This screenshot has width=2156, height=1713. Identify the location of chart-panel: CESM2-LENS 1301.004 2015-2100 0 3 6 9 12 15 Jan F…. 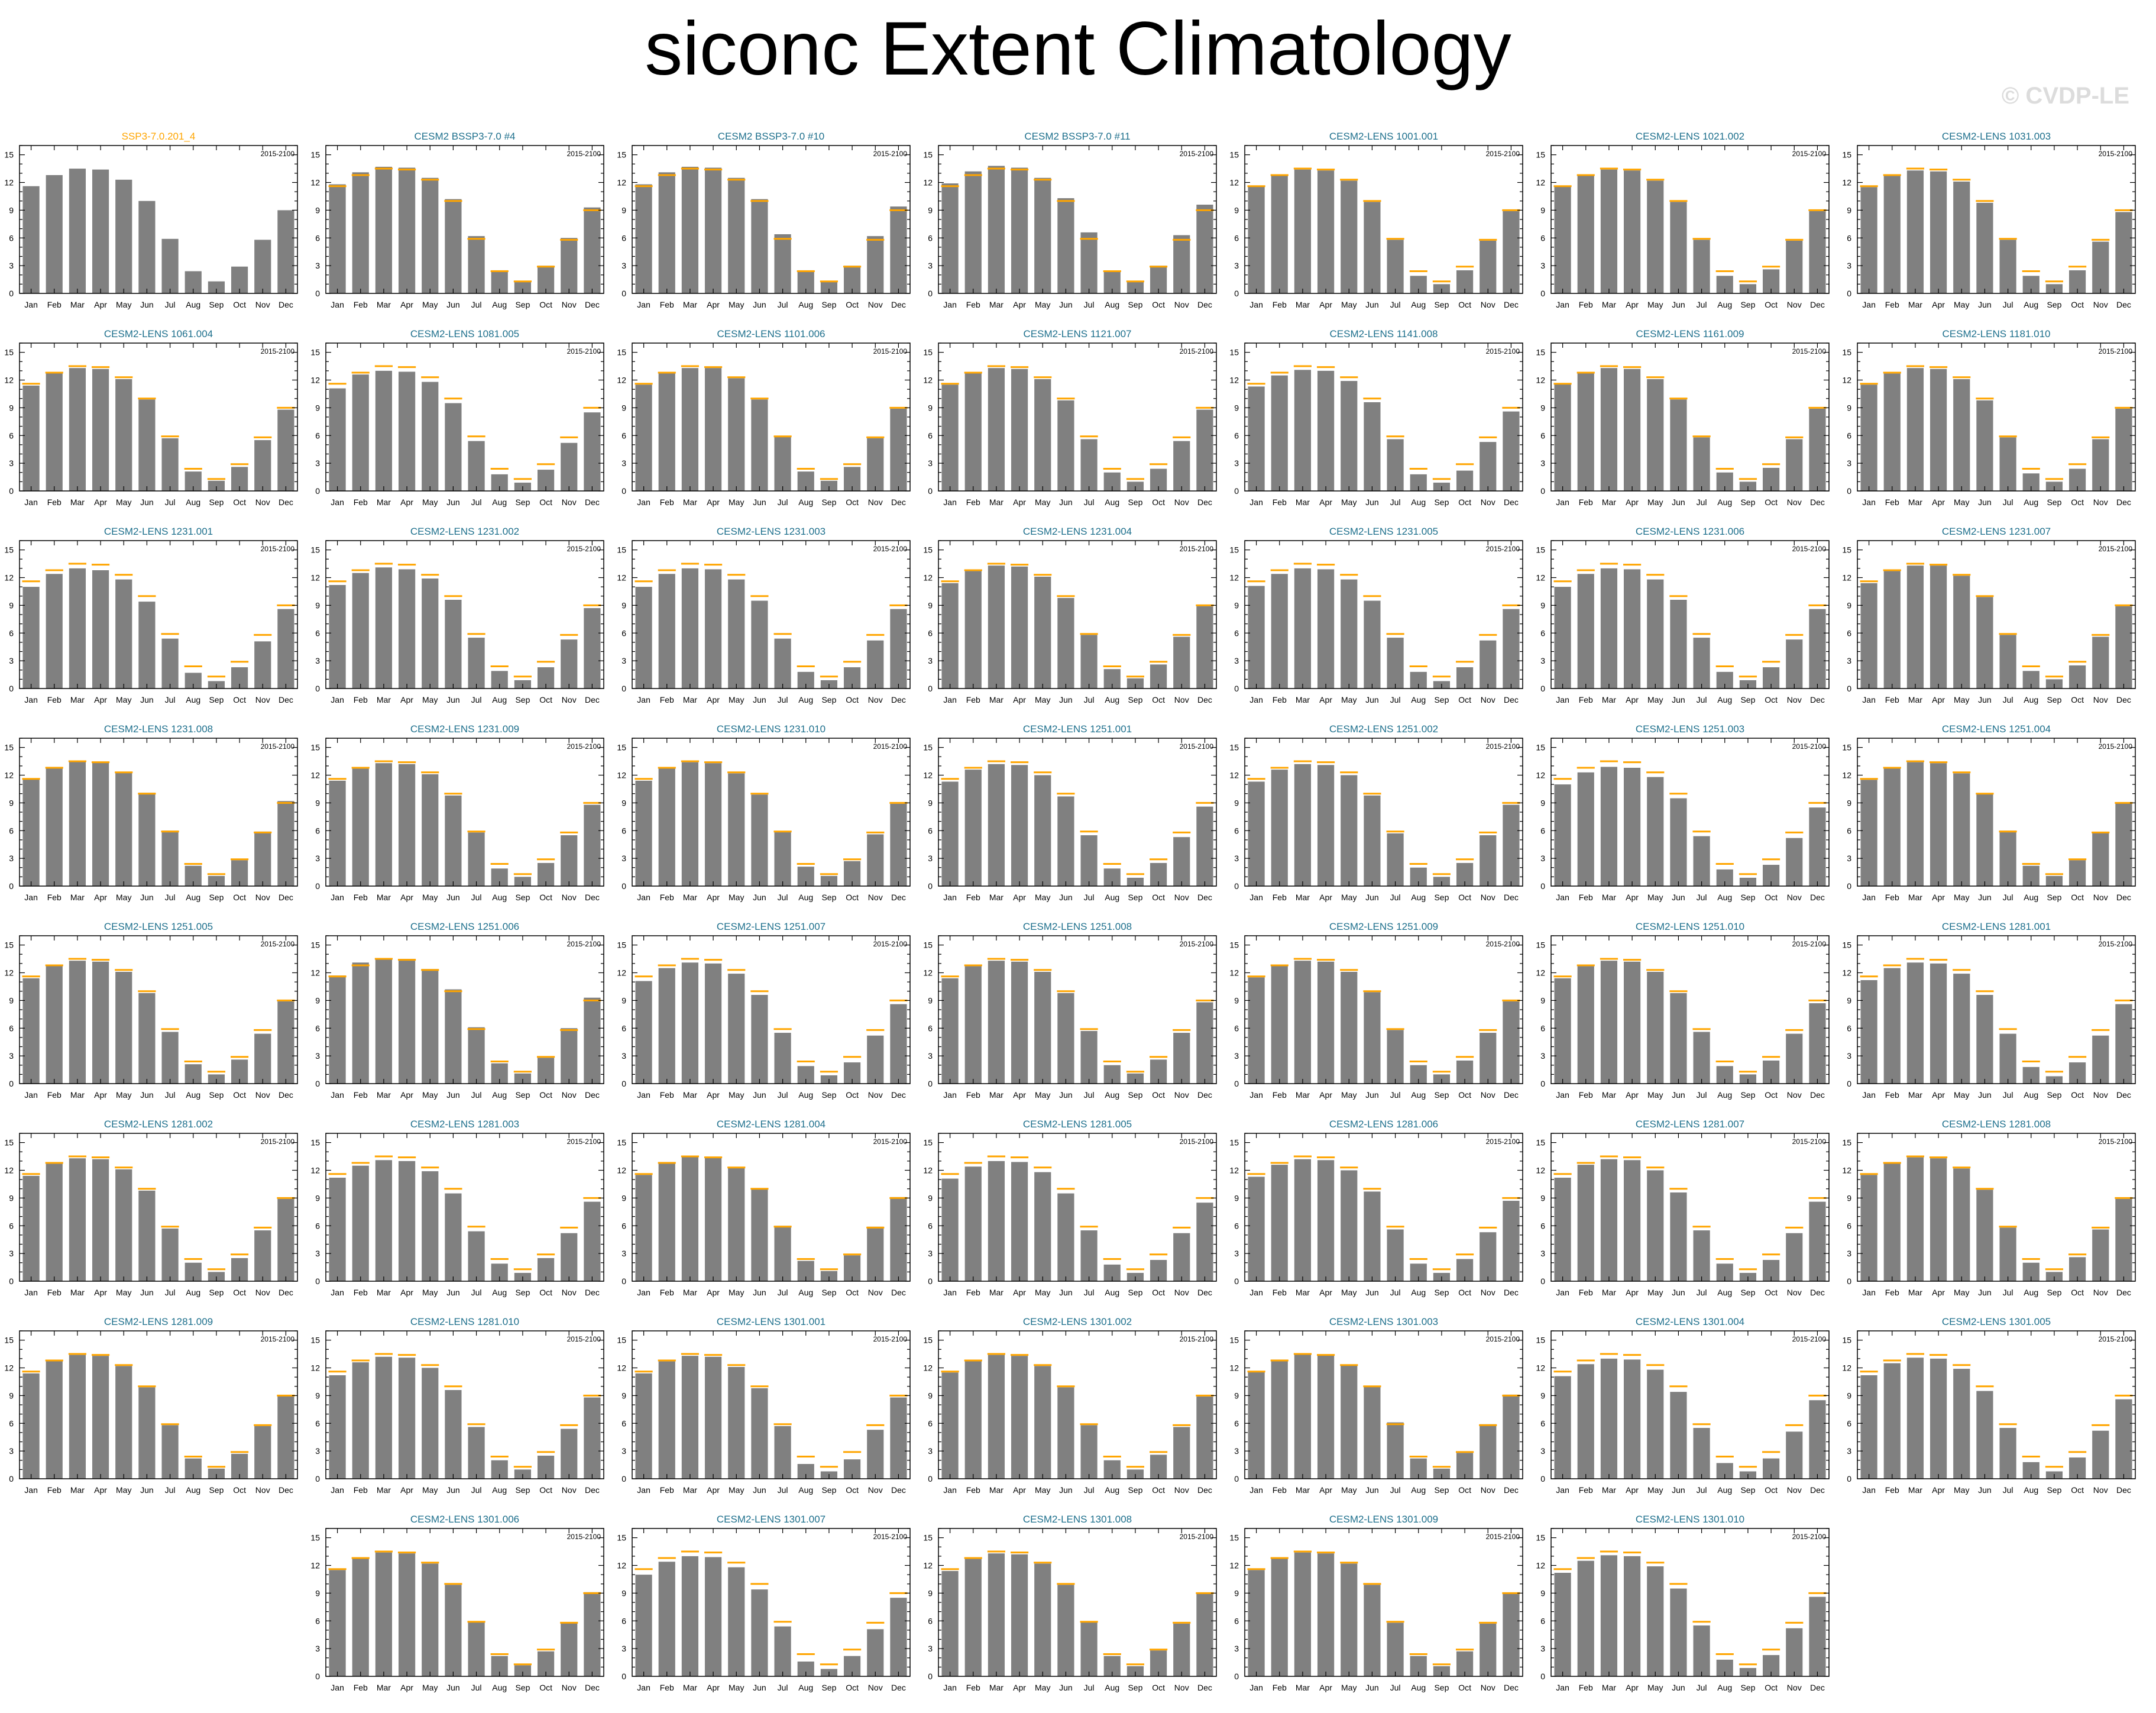
(1683, 1405).